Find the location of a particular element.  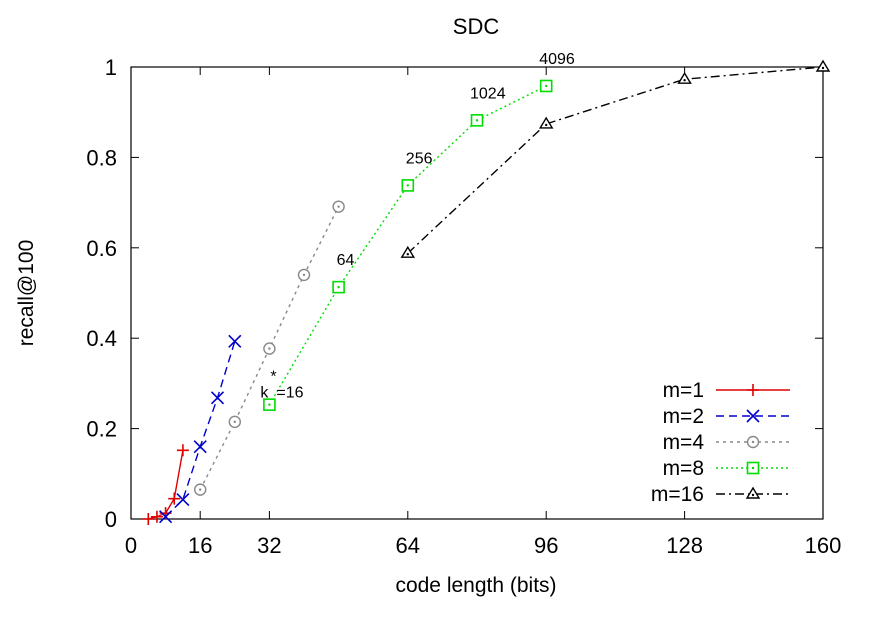

legend-entry: m=8 is located at coordinates (726, 468).